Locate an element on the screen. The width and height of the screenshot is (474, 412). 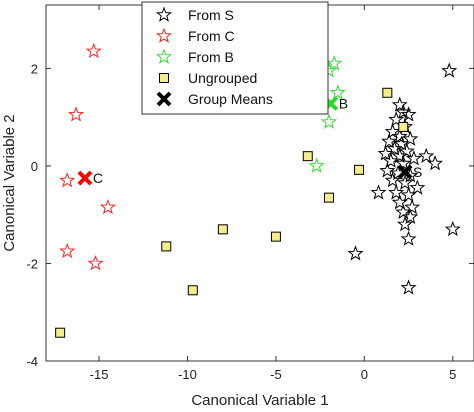
x-tick-label: 0 is located at coordinates (364, 374).